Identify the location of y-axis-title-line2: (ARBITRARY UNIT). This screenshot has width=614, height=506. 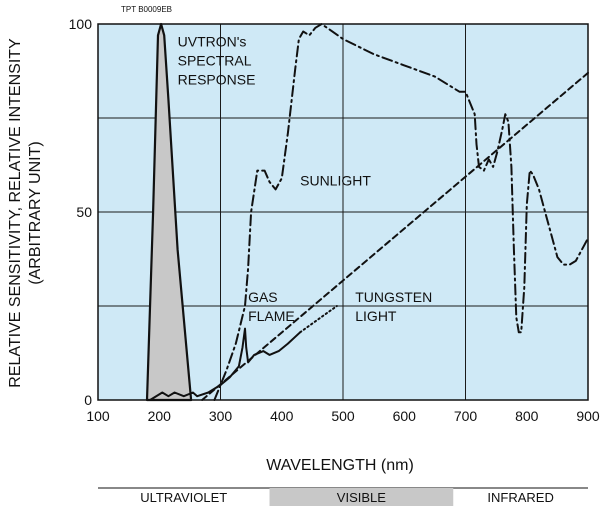
(35, 212).